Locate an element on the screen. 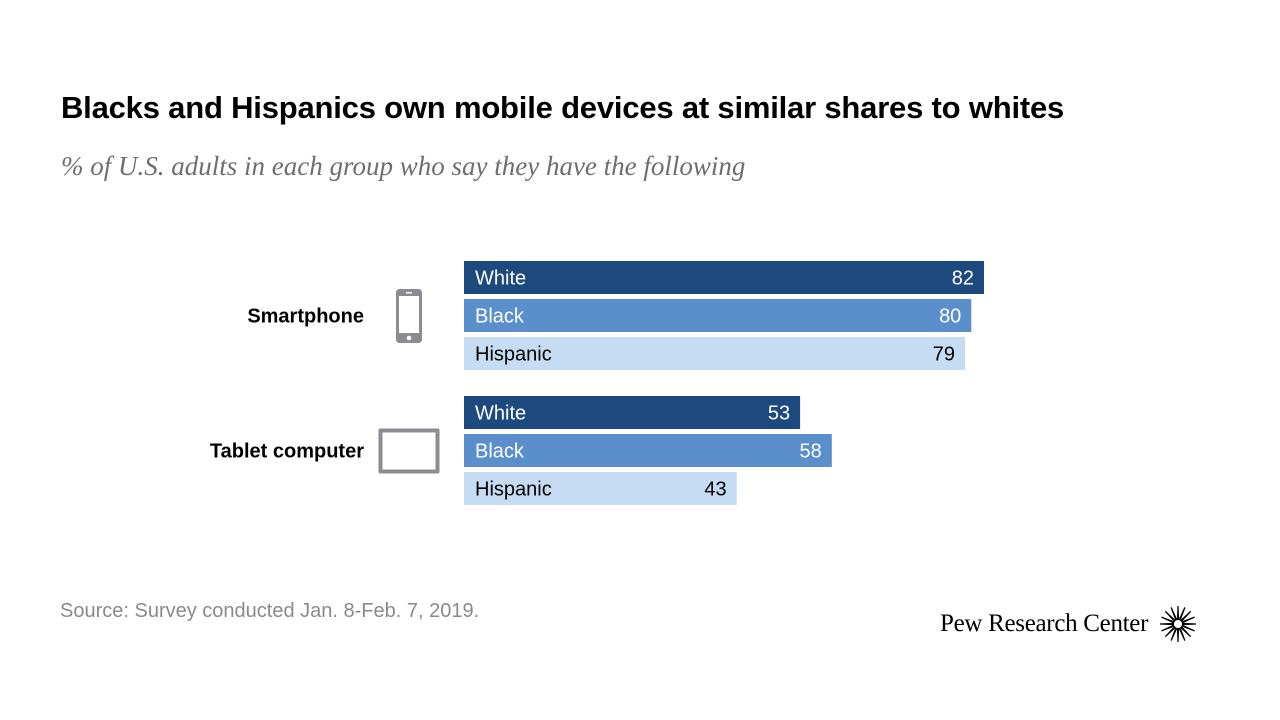  bar-value-label: 58 is located at coordinates (811, 452).